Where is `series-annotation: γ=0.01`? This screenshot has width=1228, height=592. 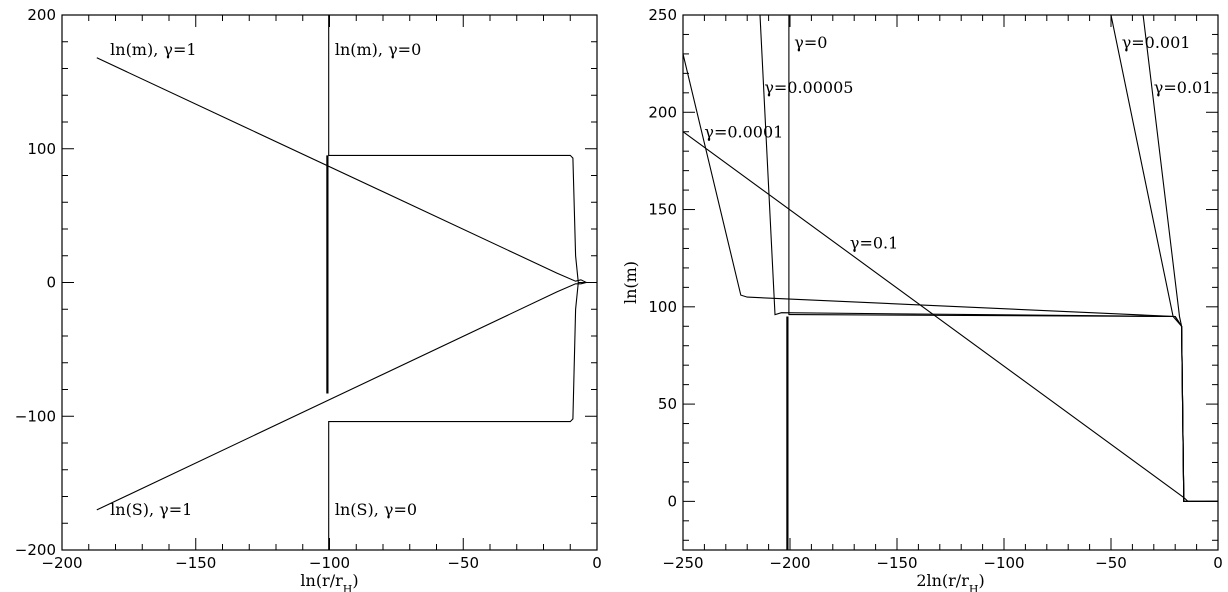 series-annotation: γ=0.01 is located at coordinates (1183, 87).